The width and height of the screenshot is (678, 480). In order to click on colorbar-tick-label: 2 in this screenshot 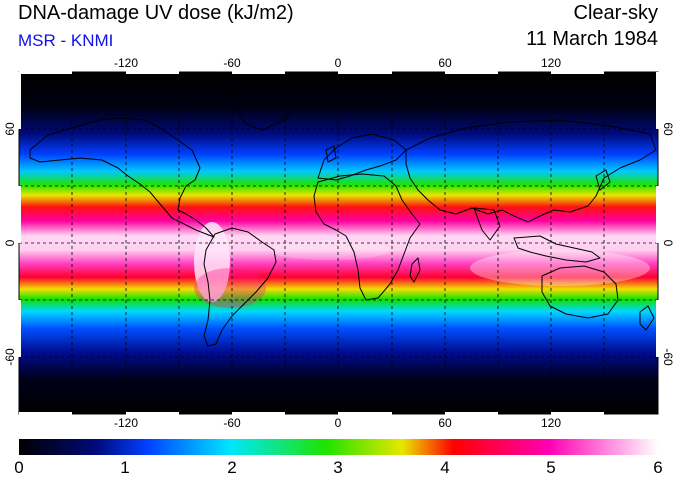, I will do `click(232, 467)`.